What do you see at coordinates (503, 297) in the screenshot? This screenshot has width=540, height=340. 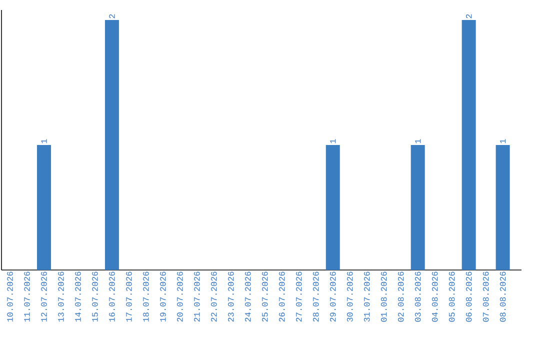 I see `x-tick-label: 08.08.2026` at bounding box center [503, 297].